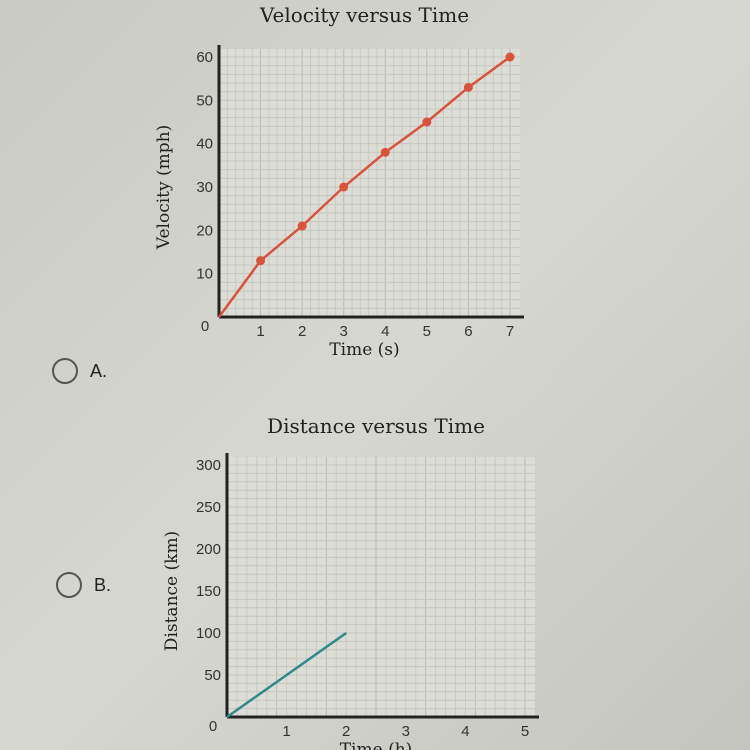 This screenshot has height=750, width=750. I want to click on y-tick-label: 200, so click(208, 549).